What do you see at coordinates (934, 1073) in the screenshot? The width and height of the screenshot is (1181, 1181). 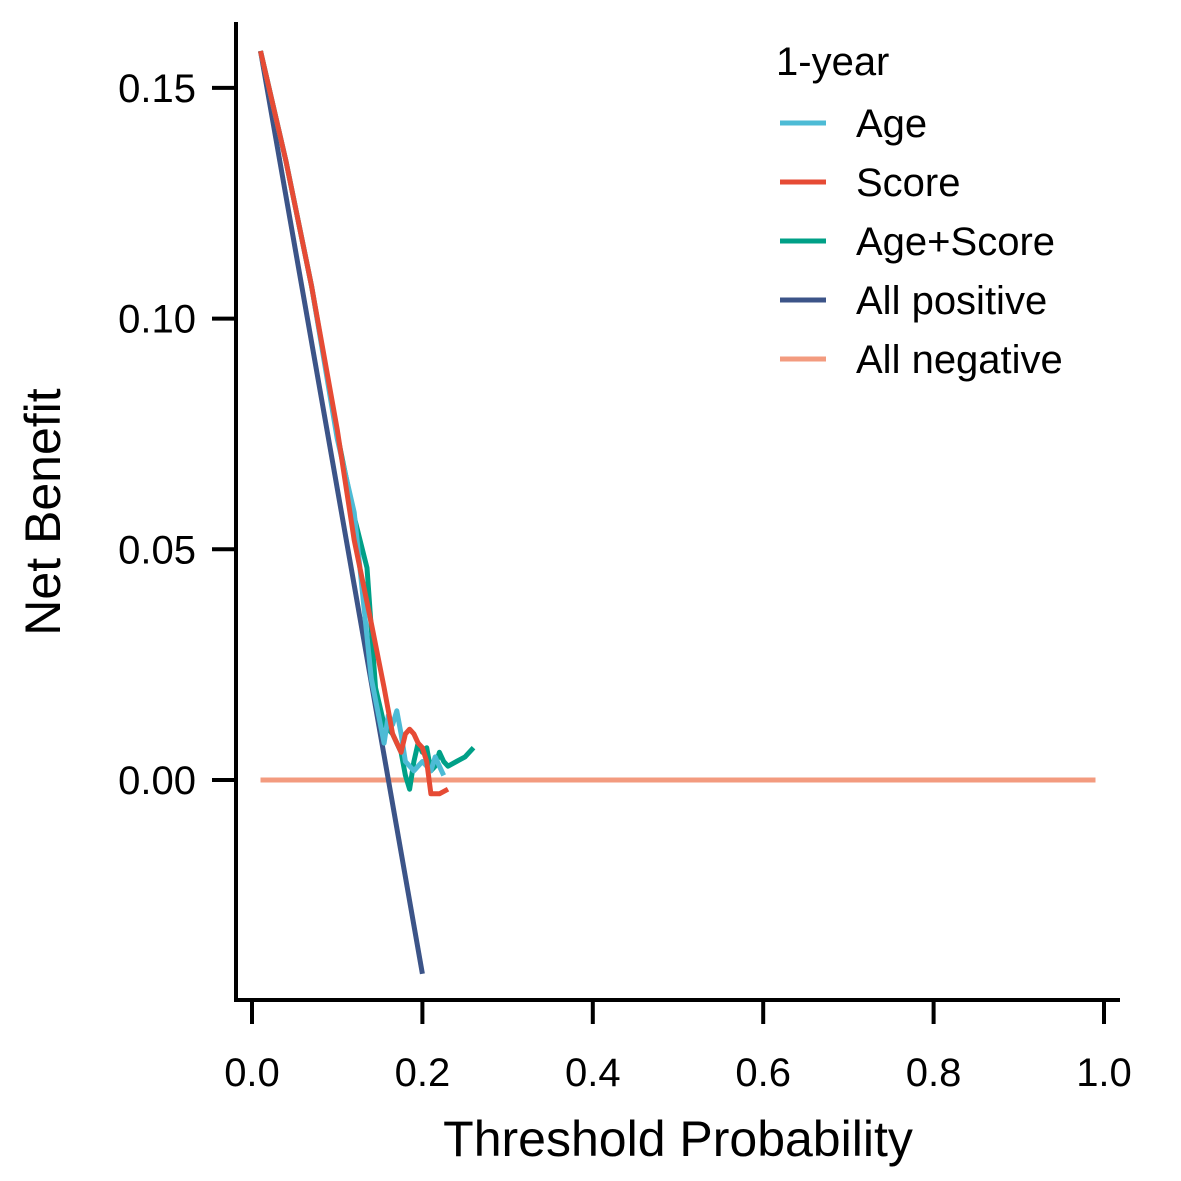 I see `x-tick-label: 0.8` at bounding box center [934, 1073].